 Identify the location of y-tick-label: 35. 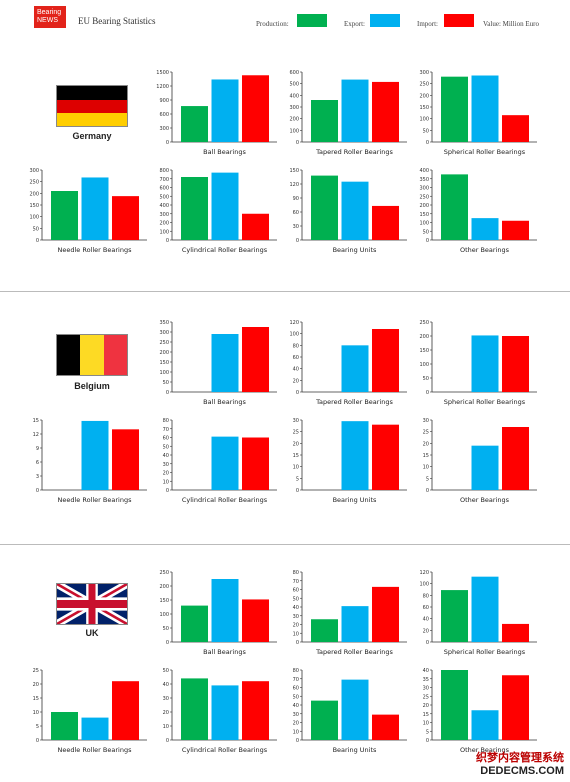
(426, 680).